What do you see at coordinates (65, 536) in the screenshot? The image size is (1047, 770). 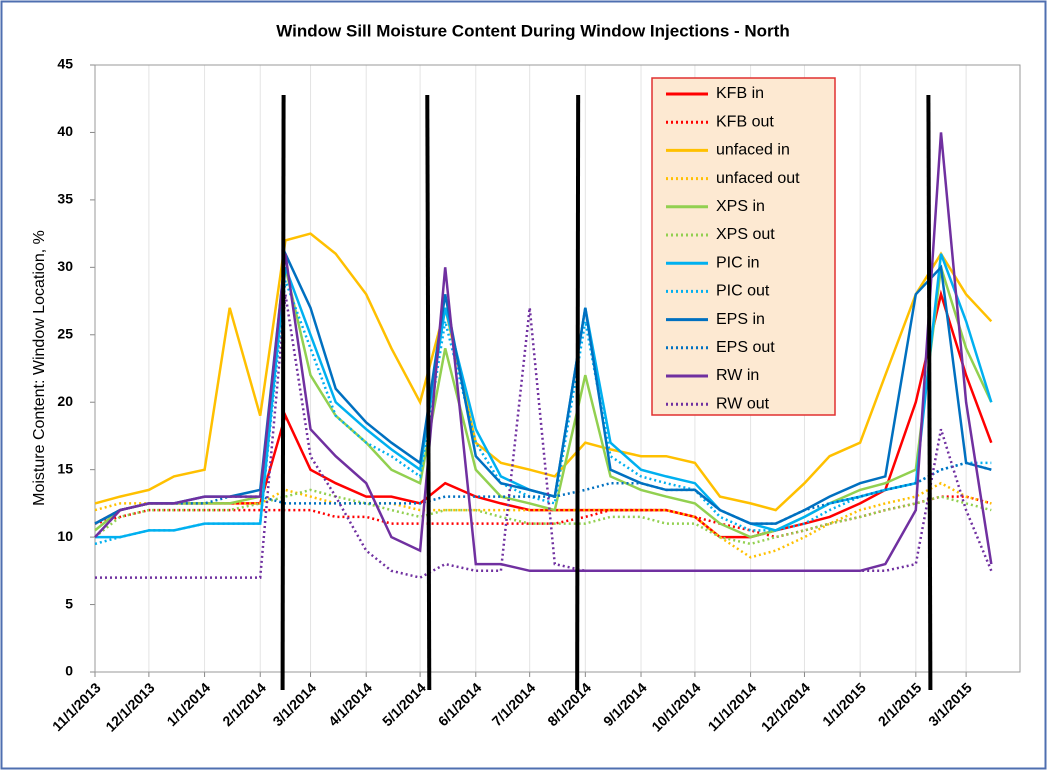 I see `y-tick-label: 10` at bounding box center [65, 536].